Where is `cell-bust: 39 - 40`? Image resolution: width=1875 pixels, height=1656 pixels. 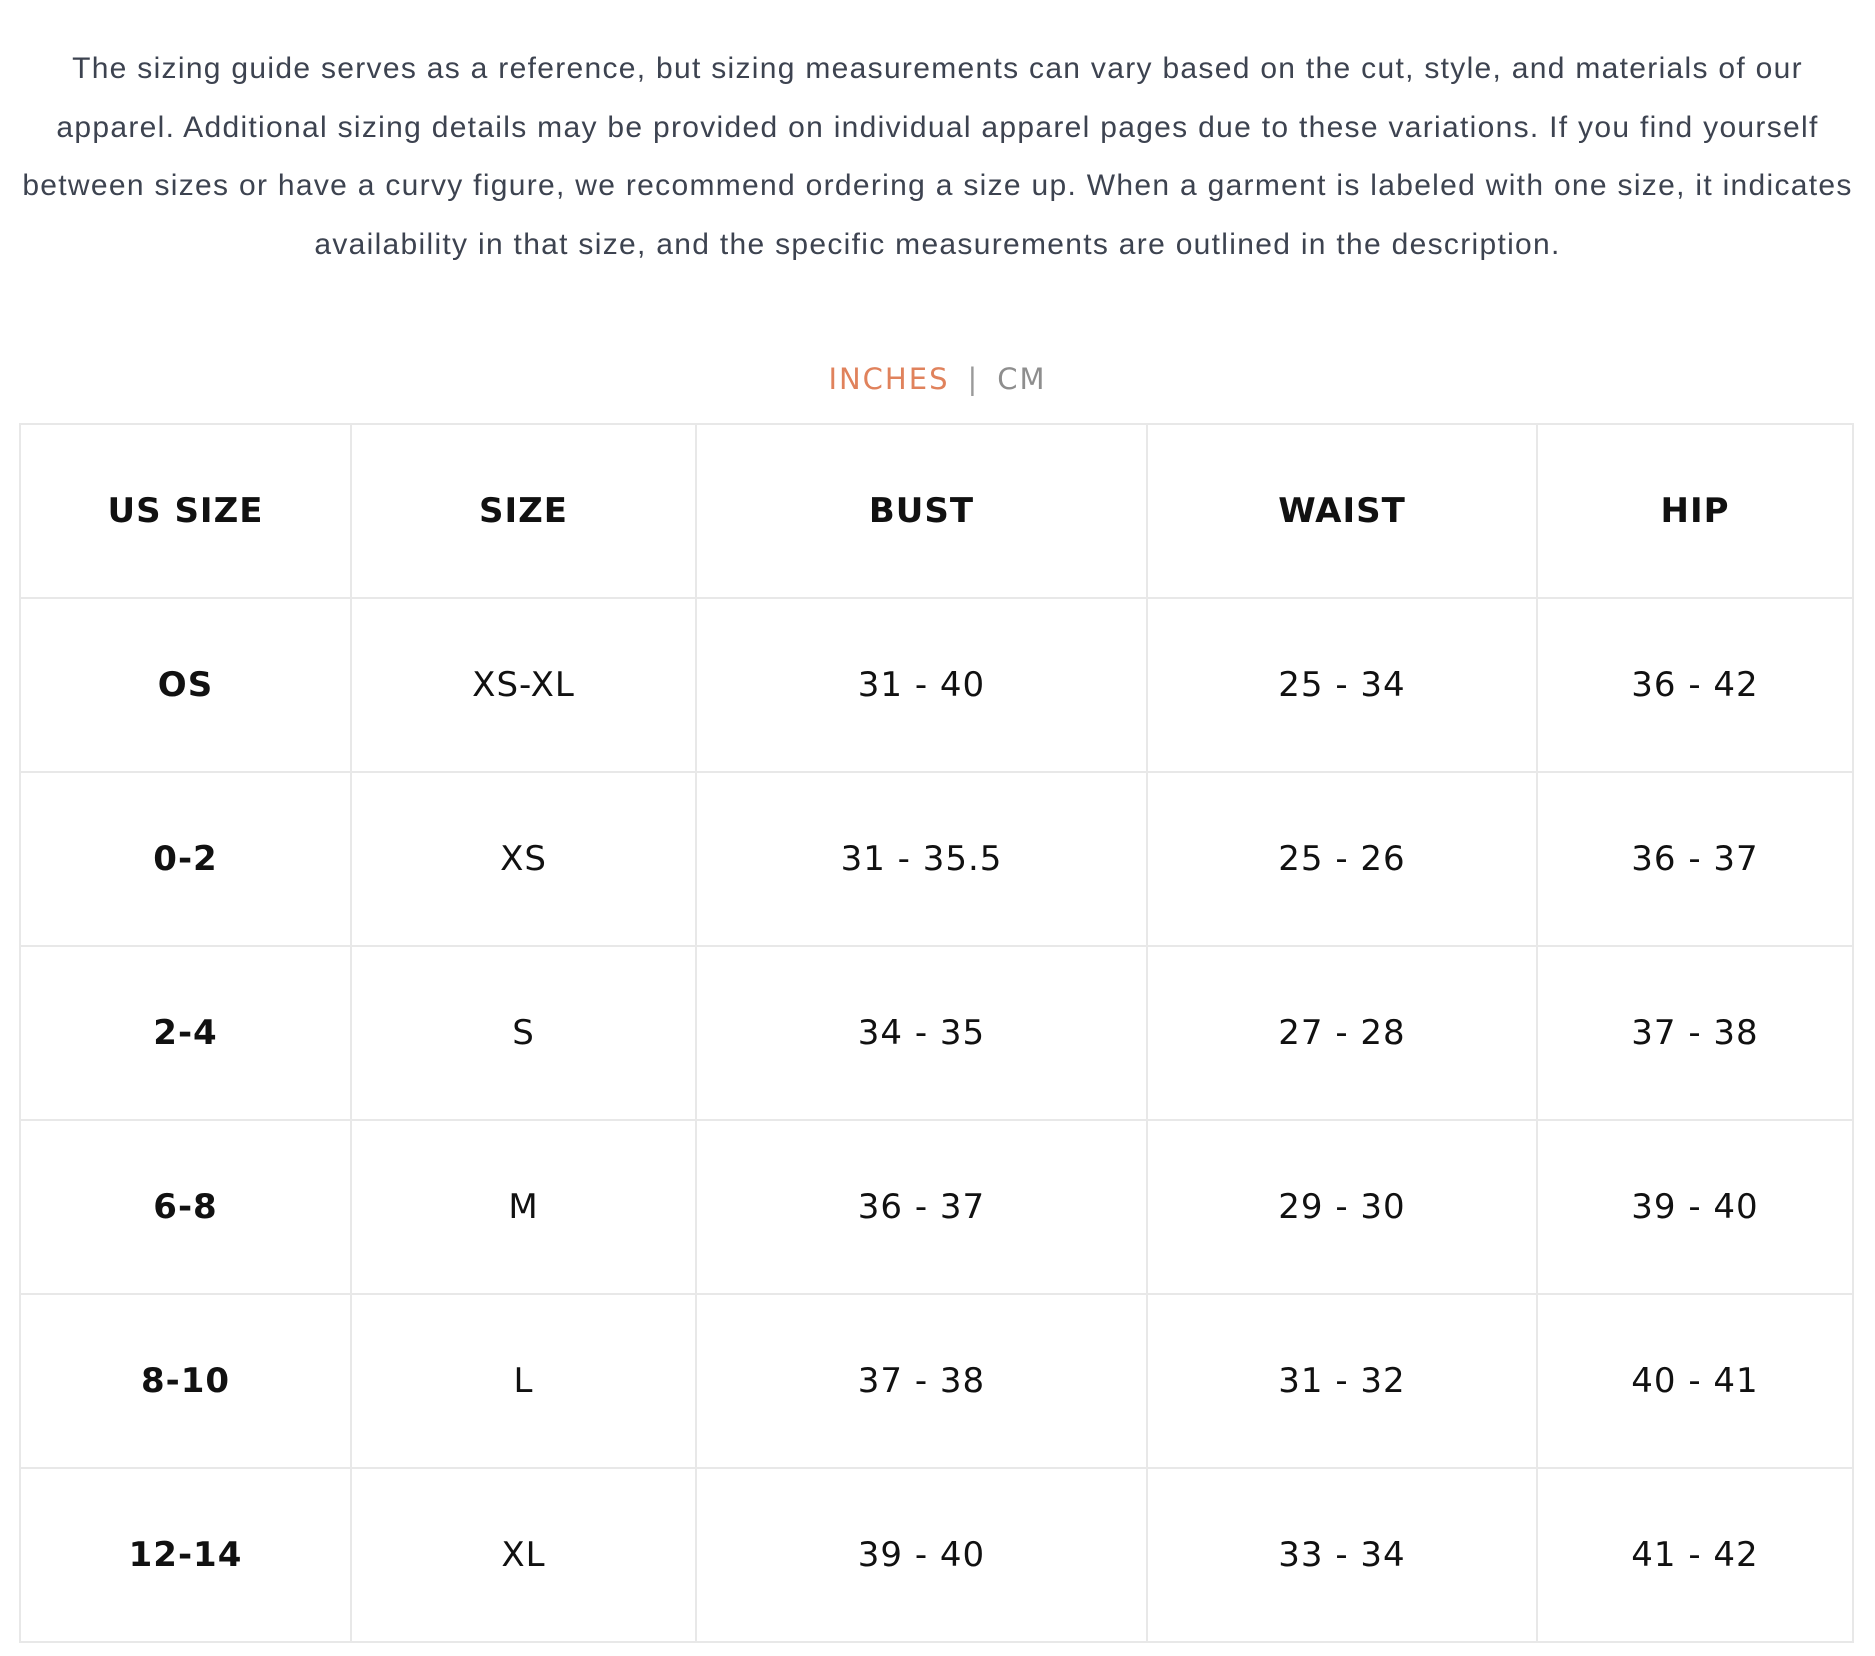
cell-bust: 39 - 40 is located at coordinates (921, 1555).